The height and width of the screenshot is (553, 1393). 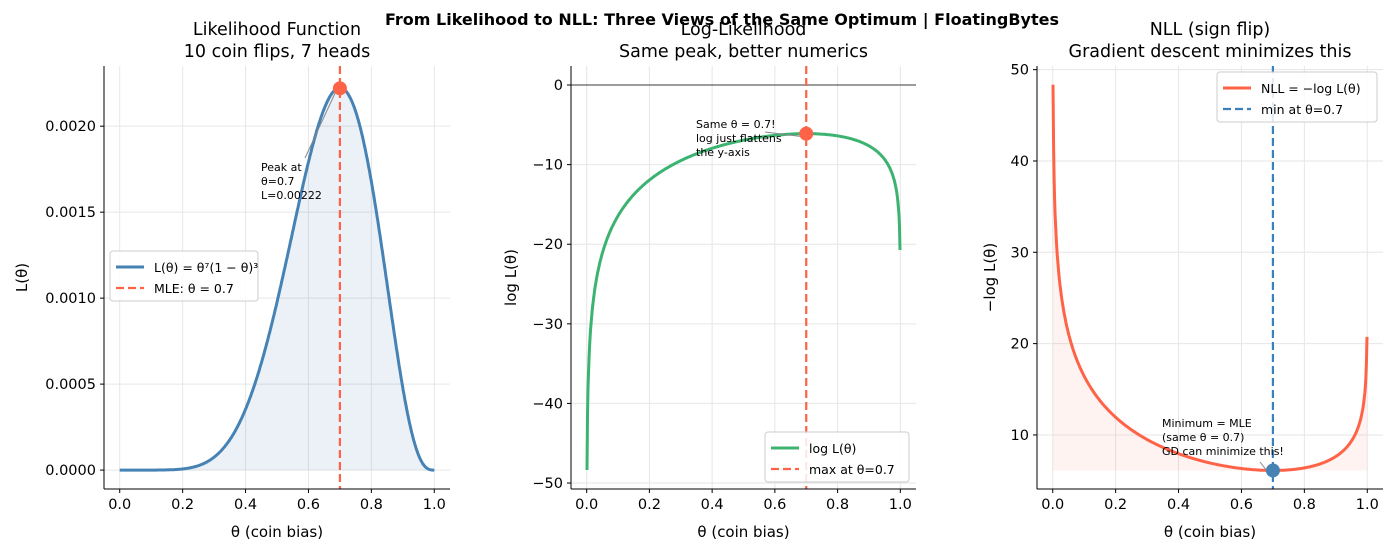 I want to click on y-tick-label: 0.0000, so click(x=70, y=471).